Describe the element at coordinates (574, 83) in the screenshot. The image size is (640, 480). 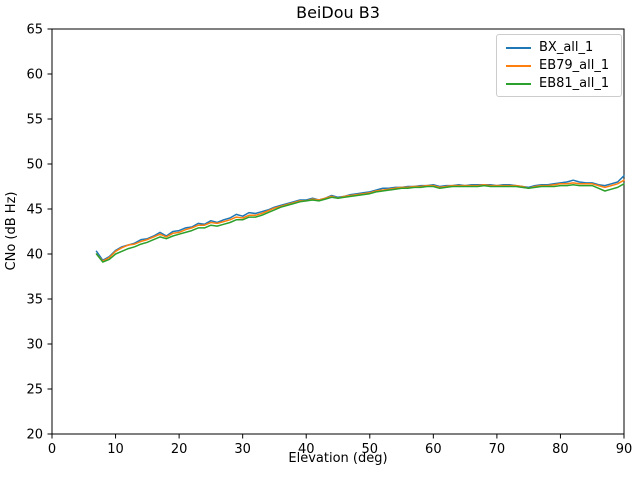
I see `legend-label: EB81_all_1` at that location.